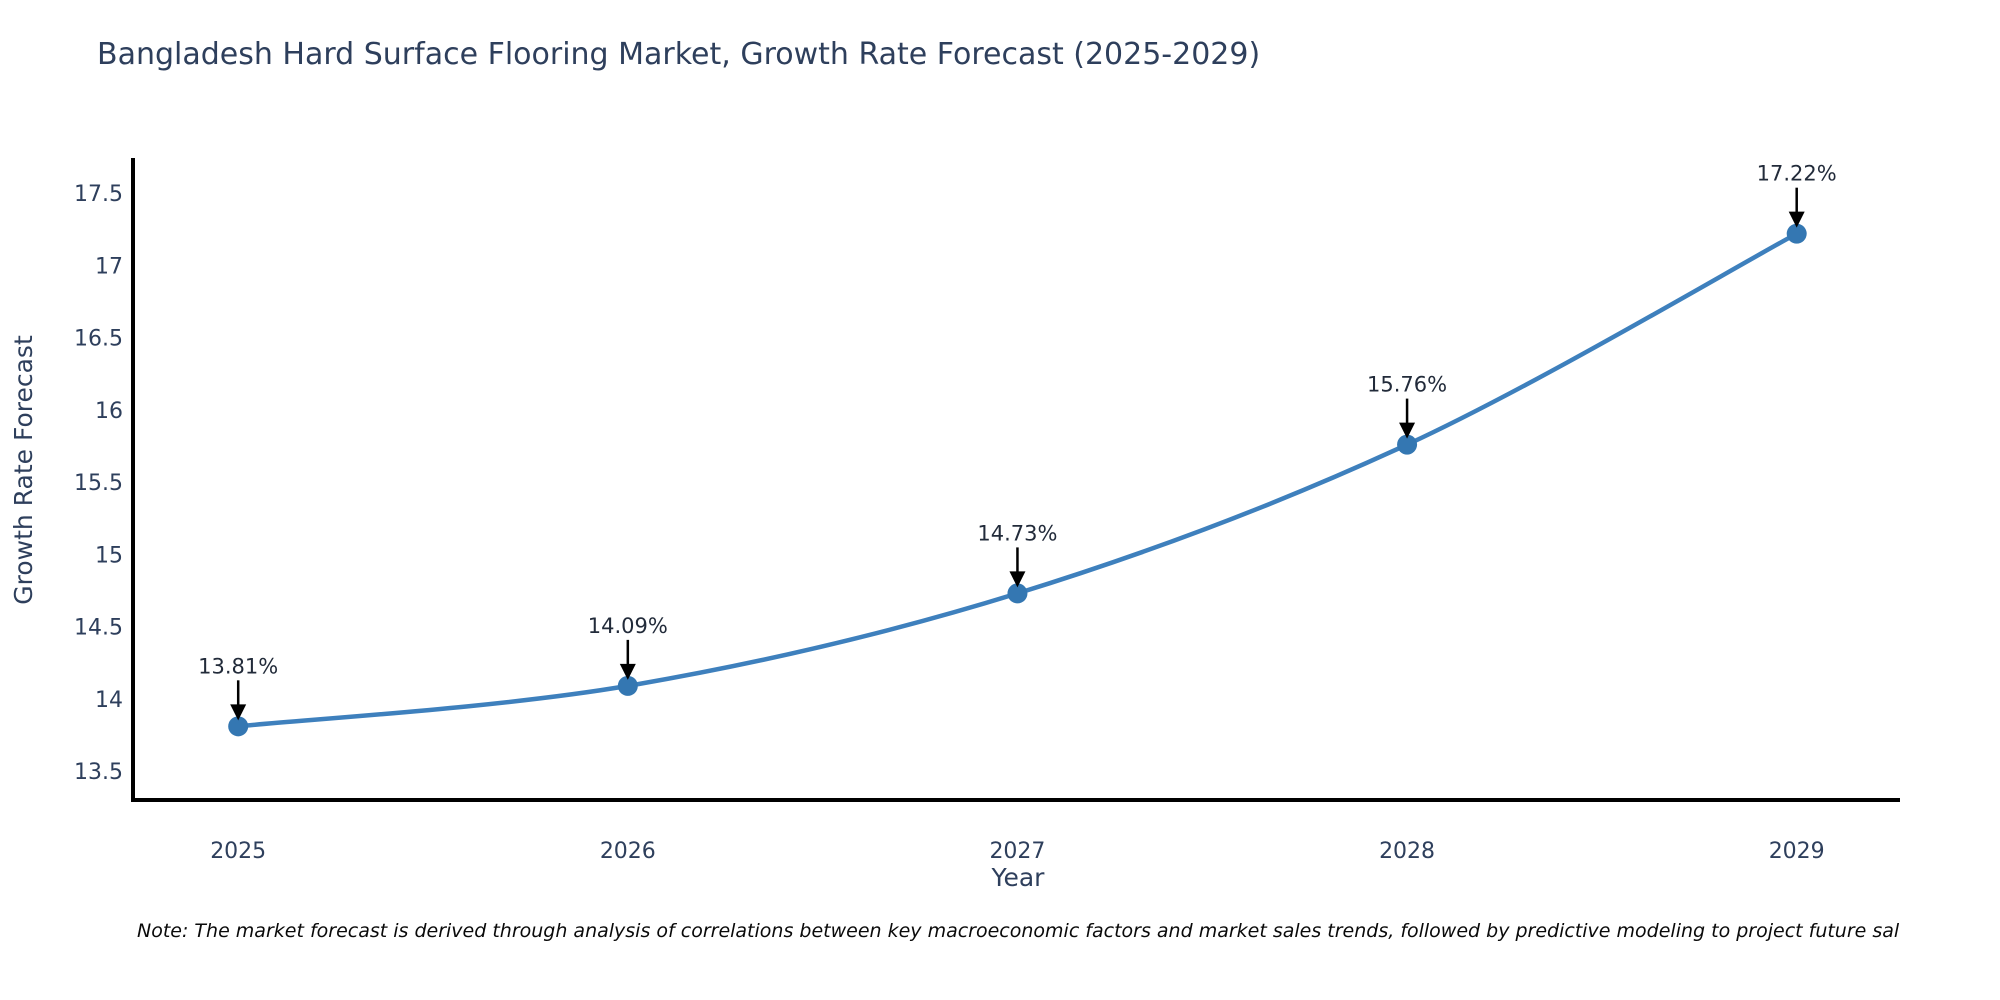  What do you see at coordinates (1018, 877) in the screenshot?
I see `x-axis-title: Year` at bounding box center [1018, 877].